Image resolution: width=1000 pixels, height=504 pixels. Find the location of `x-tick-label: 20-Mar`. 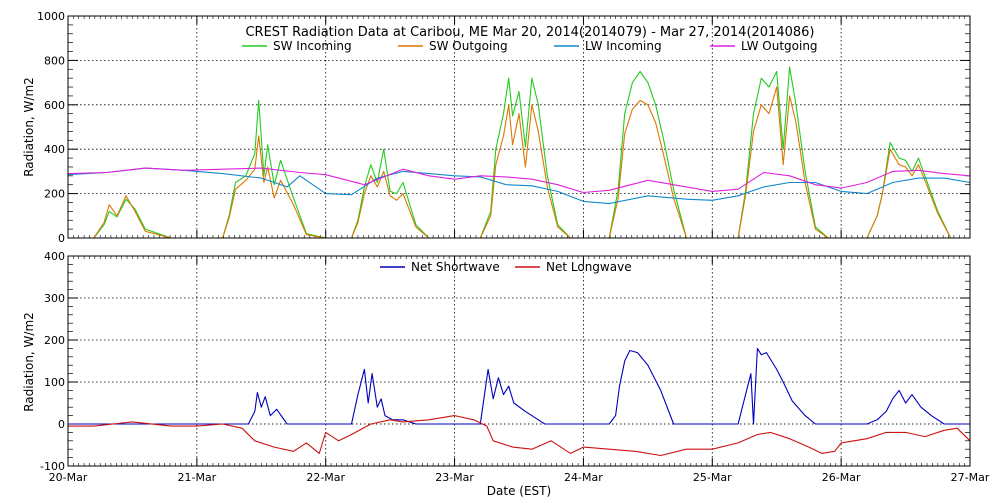

x-tick-label: 20-Mar is located at coordinates (68, 477).